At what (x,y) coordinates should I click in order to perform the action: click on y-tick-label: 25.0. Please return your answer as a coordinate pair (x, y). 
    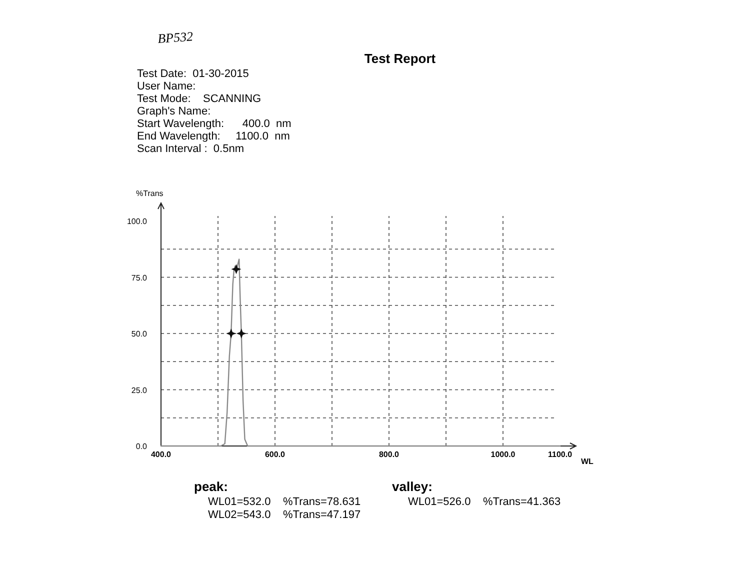
    Looking at the image, I should click on (139, 390).